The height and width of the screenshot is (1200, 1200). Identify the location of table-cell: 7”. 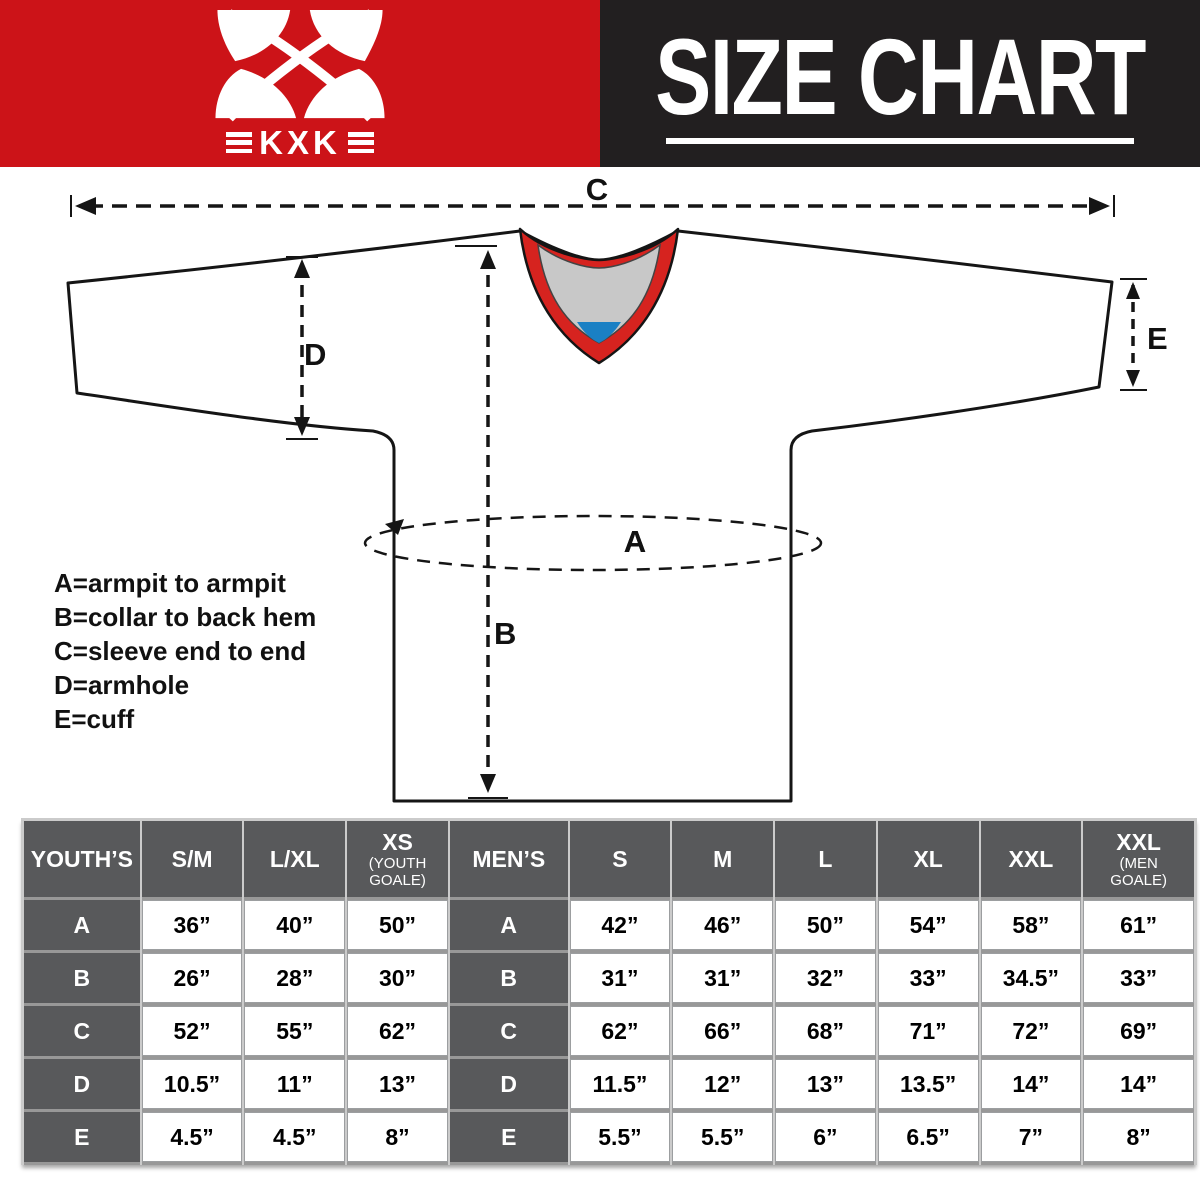
(1031, 1137).